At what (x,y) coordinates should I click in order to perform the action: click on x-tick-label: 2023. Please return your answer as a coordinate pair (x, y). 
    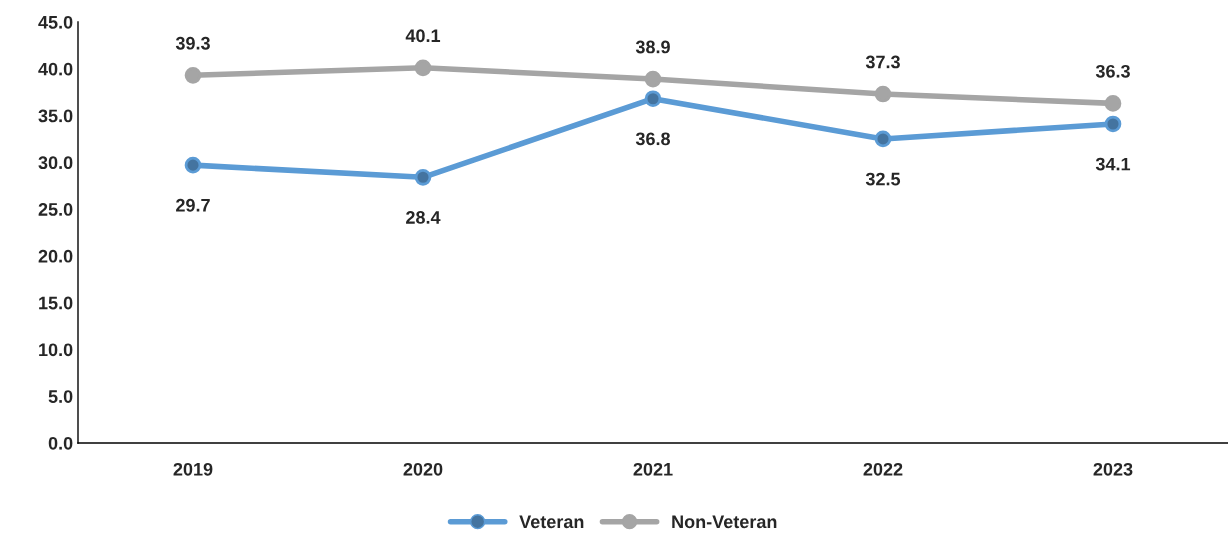
    Looking at the image, I should click on (1113, 469).